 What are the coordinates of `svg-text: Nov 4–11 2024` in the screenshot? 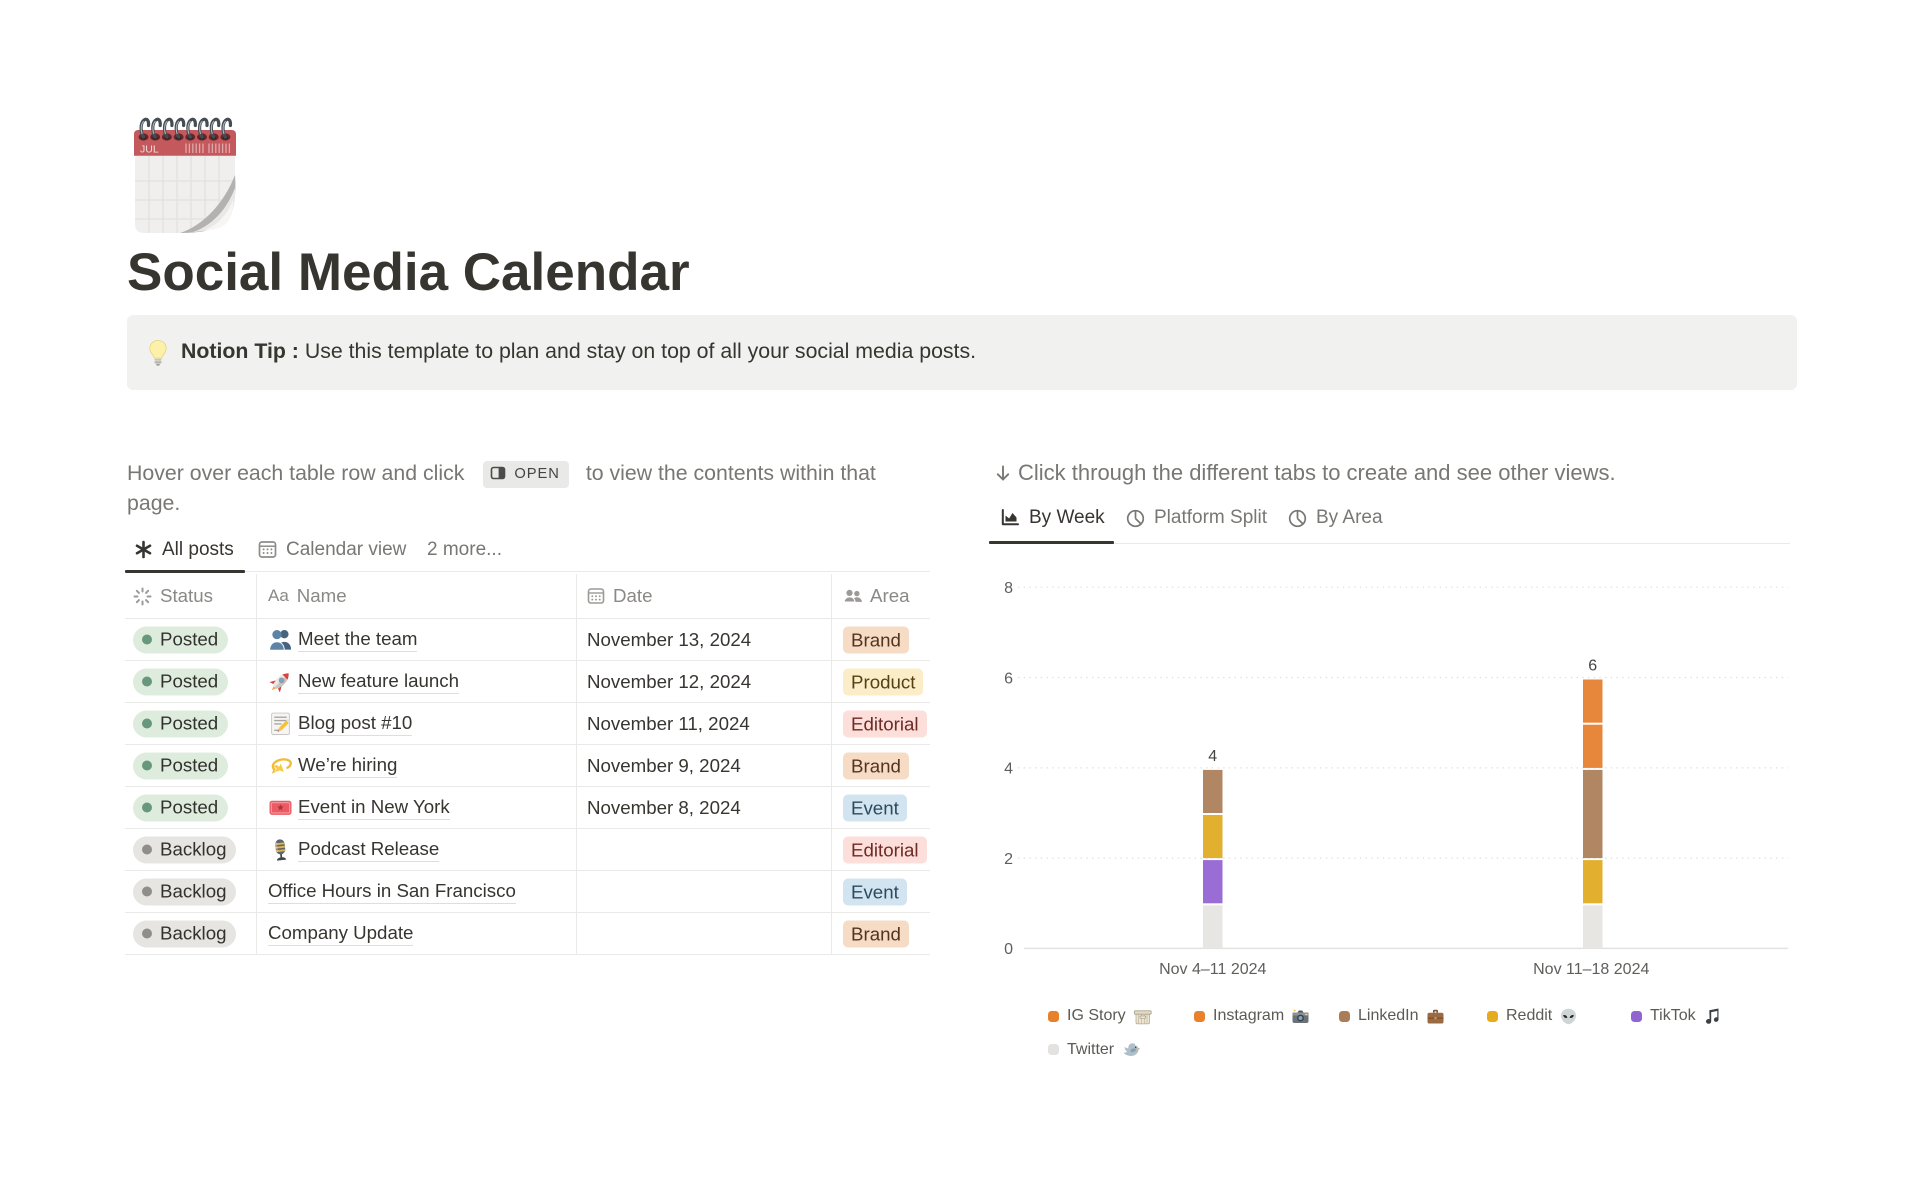 It's located at (1212, 969).